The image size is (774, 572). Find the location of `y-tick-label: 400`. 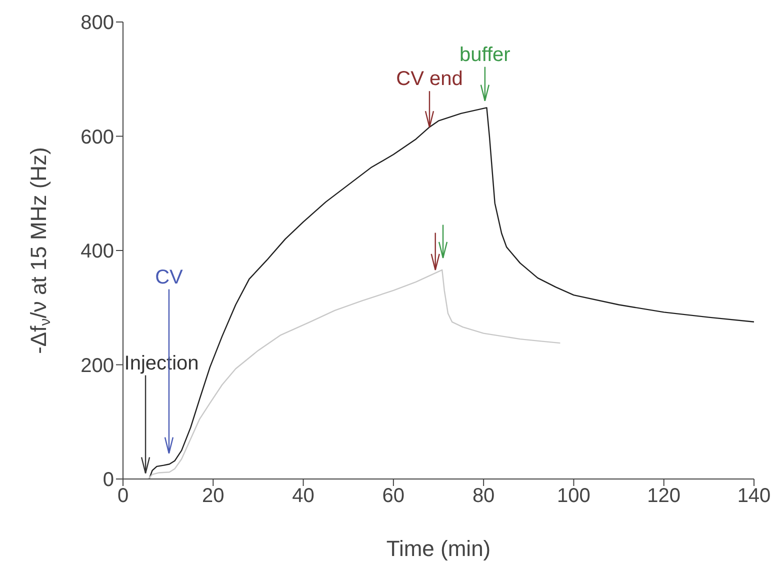

y-tick-label: 400 is located at coordinates (97, 251).